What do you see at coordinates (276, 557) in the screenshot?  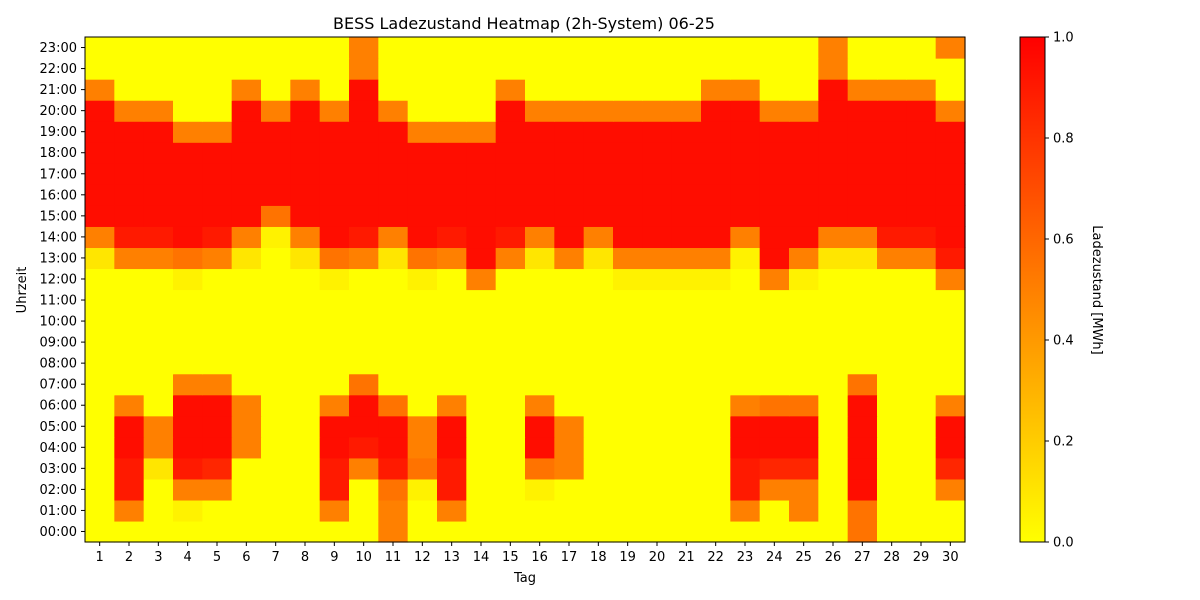 I see `x-tick-label: 7` at bounding box center [276, 557].